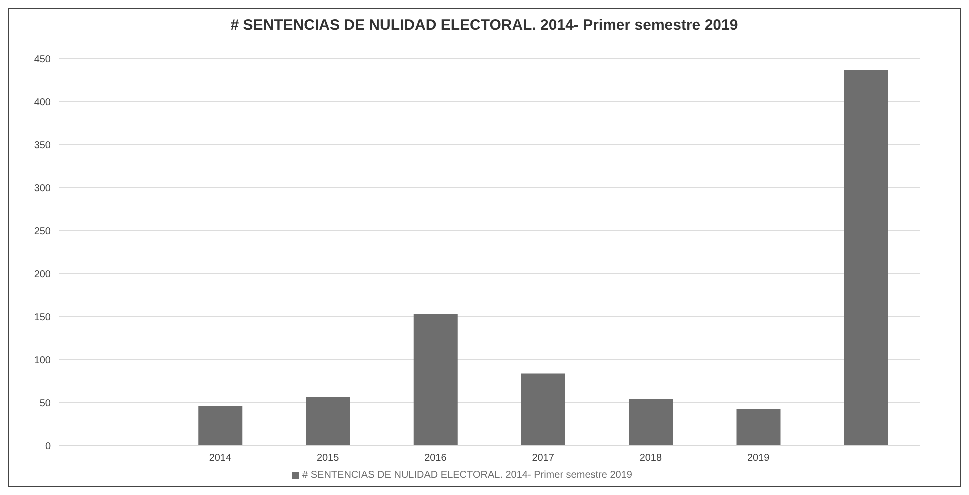 This screenshot has height=495, width=969. I want to click on x-tick-label: 2017, so click(543, 458).